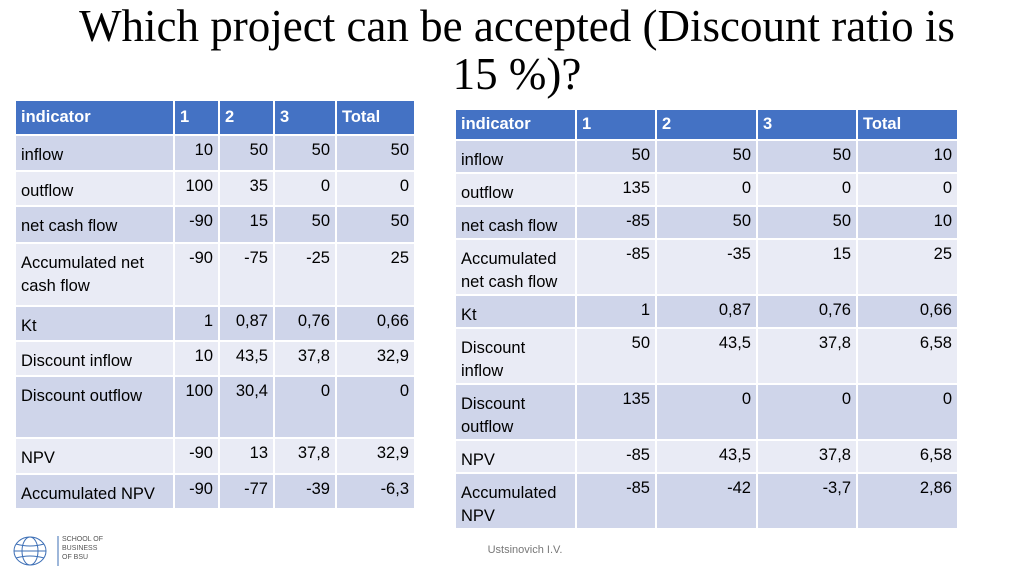 The height and width of the screenshot is (574, 1024). Describe the element at coordinates (246, 117) in the screenshot. I see `header-cell: 2` at that location.